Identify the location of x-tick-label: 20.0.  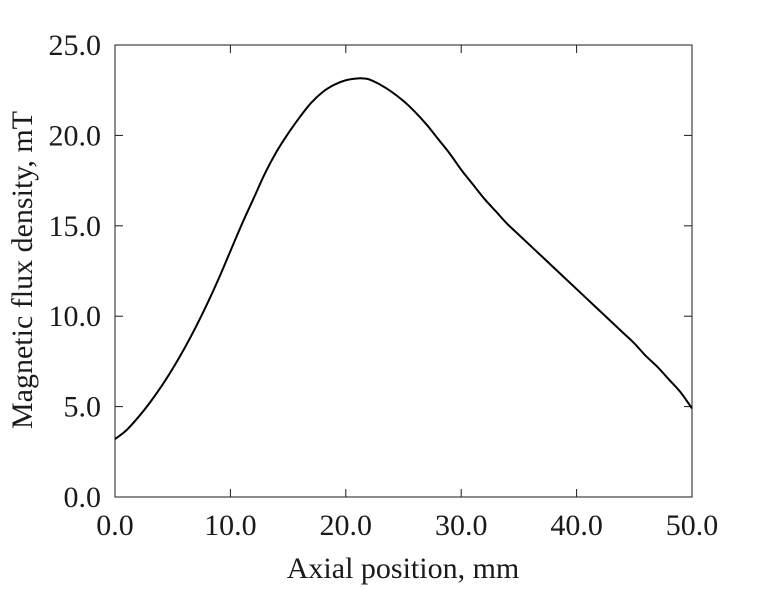
(346, 525).